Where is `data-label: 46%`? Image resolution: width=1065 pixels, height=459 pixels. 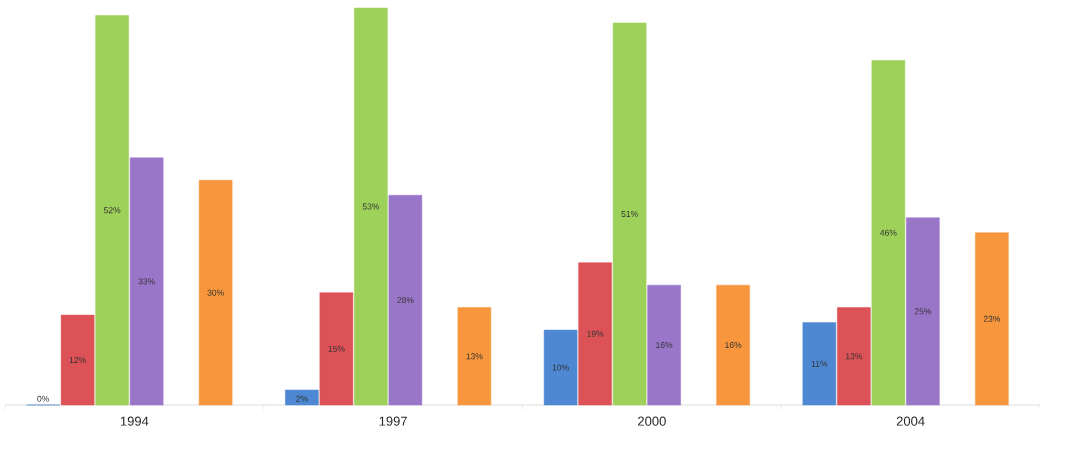
data-label: 46% is located at coordinates (888, 232).